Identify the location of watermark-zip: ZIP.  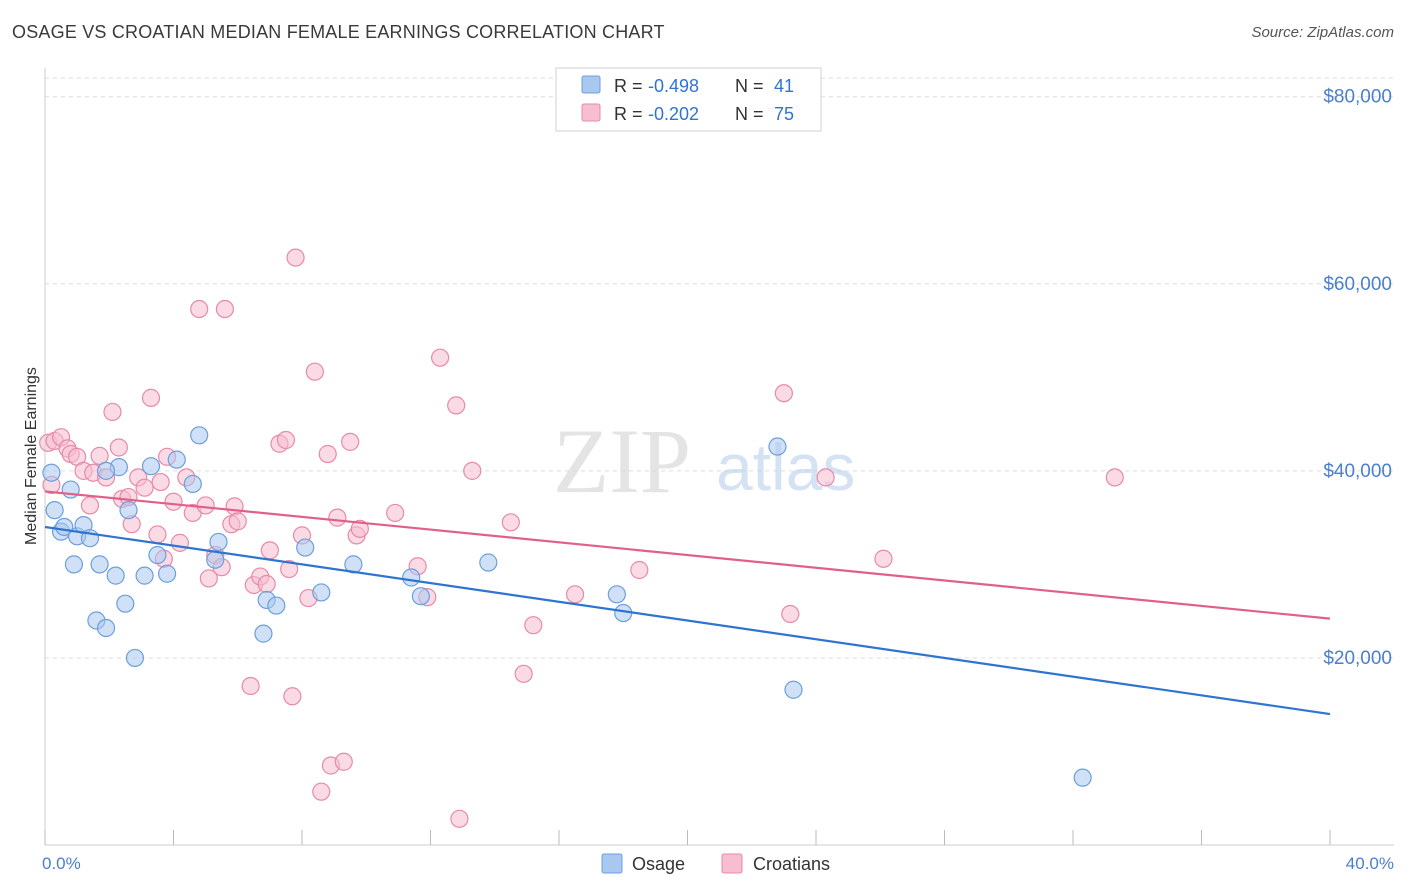
(622, 461).